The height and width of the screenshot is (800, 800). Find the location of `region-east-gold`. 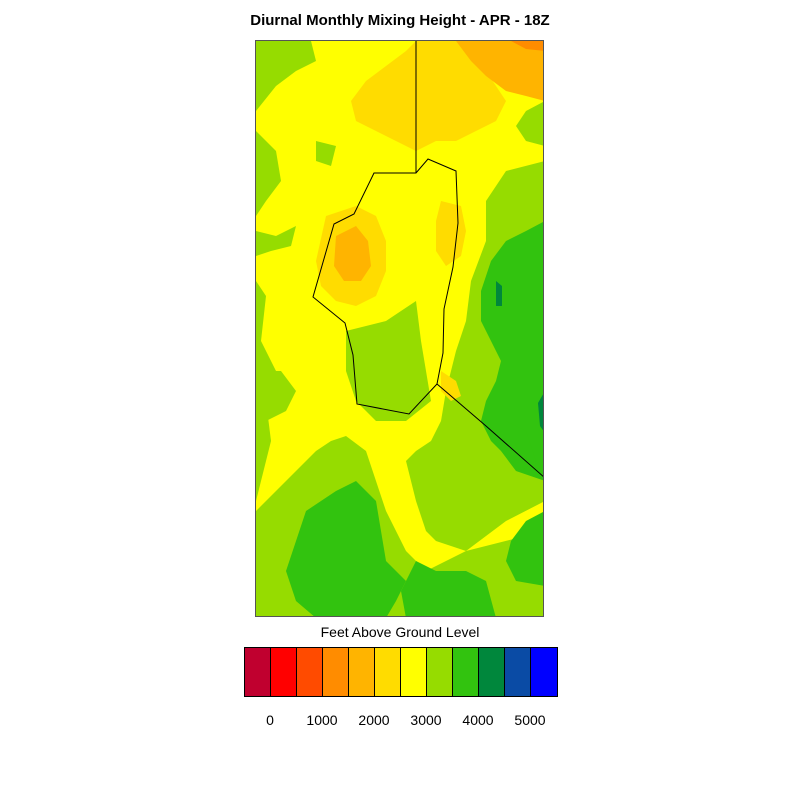

region-east-gold is located at coordinates (451, 233).